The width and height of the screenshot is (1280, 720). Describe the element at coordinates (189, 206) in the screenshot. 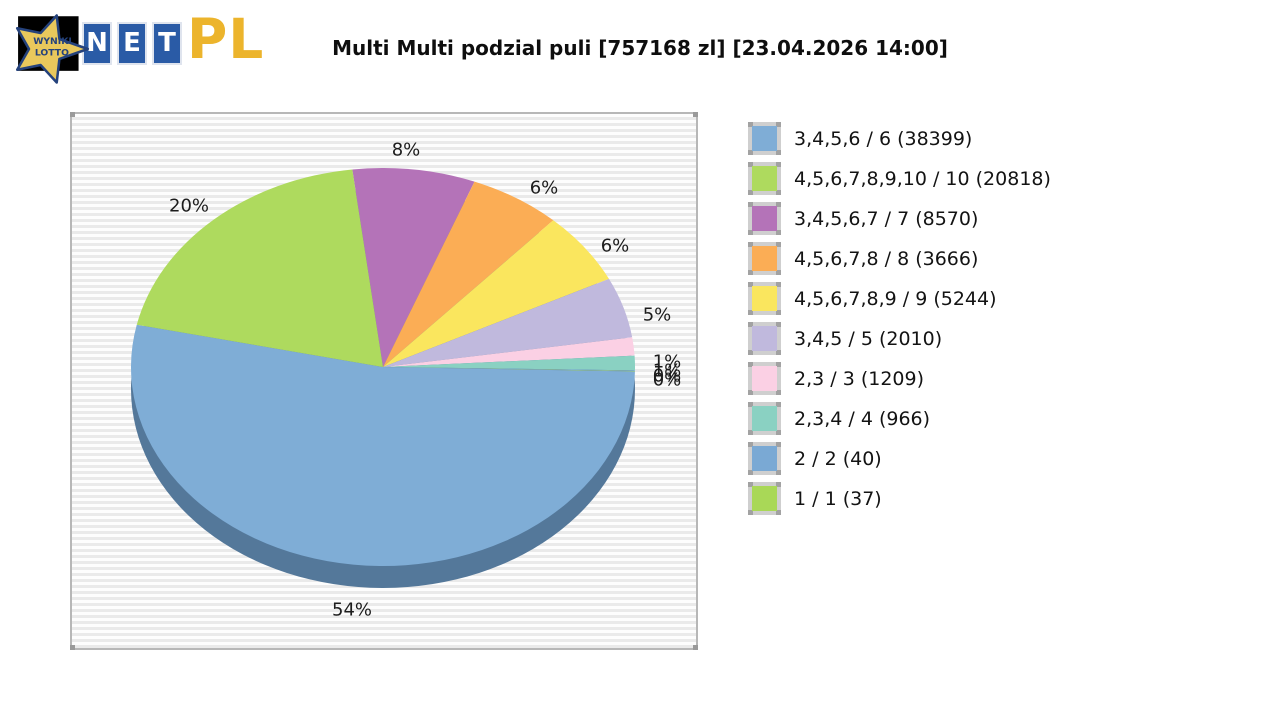

I see `percent-label: 20%` at that location.